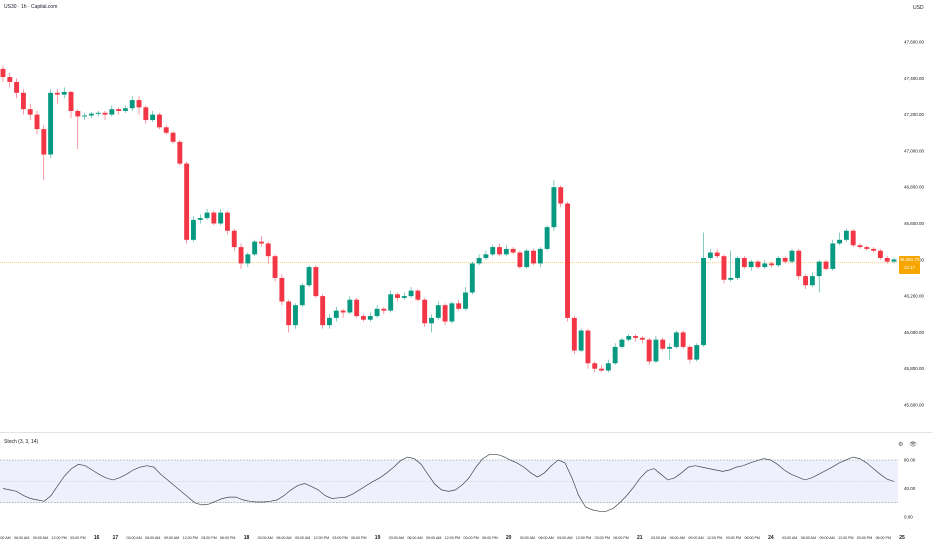 The height and width of the screenshot is (550, 932). Describe the element at coordinates (902, 538) in the screenshot. I see `time-tick-label: 25` at that location.